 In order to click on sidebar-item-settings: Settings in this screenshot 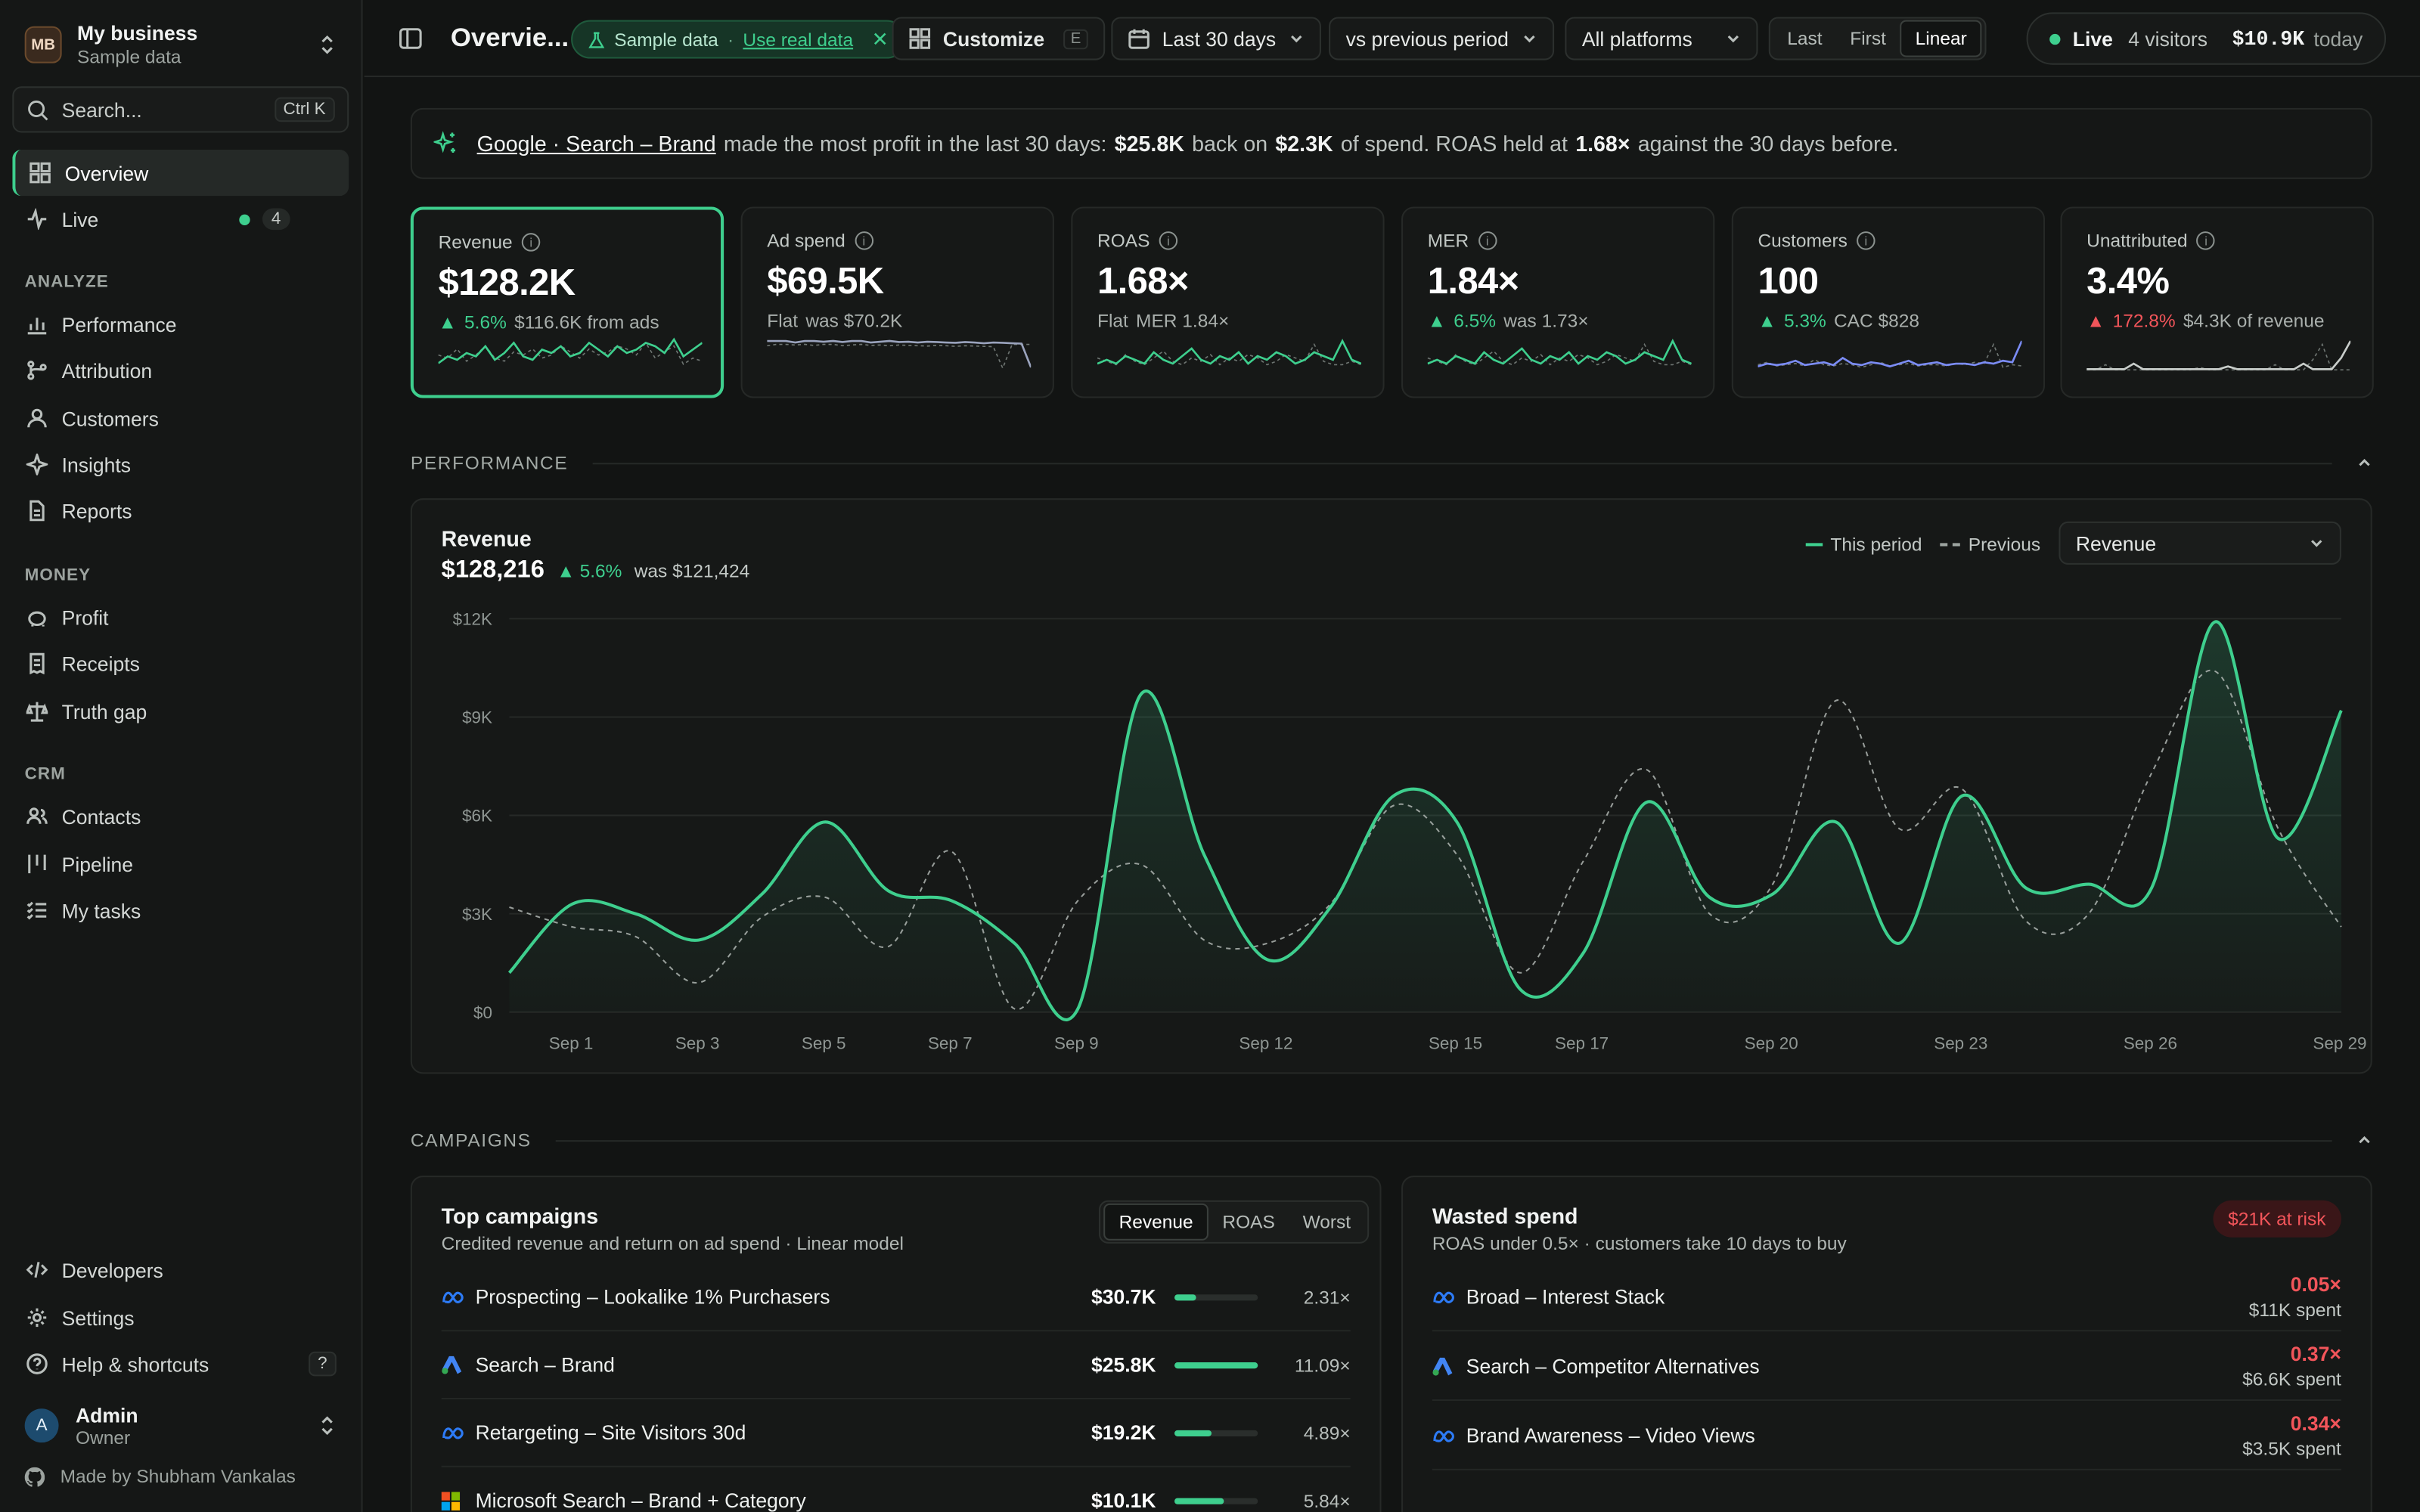, I will do `click(180, 1317)`.